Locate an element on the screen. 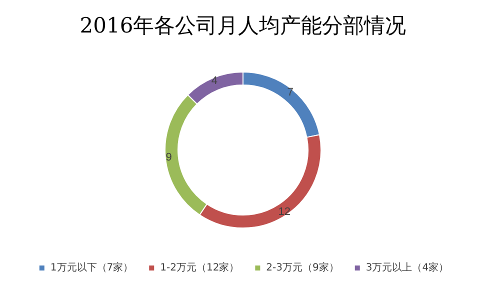  legend-label: 1万元以下（7家） is located at coordinates (92, 268).